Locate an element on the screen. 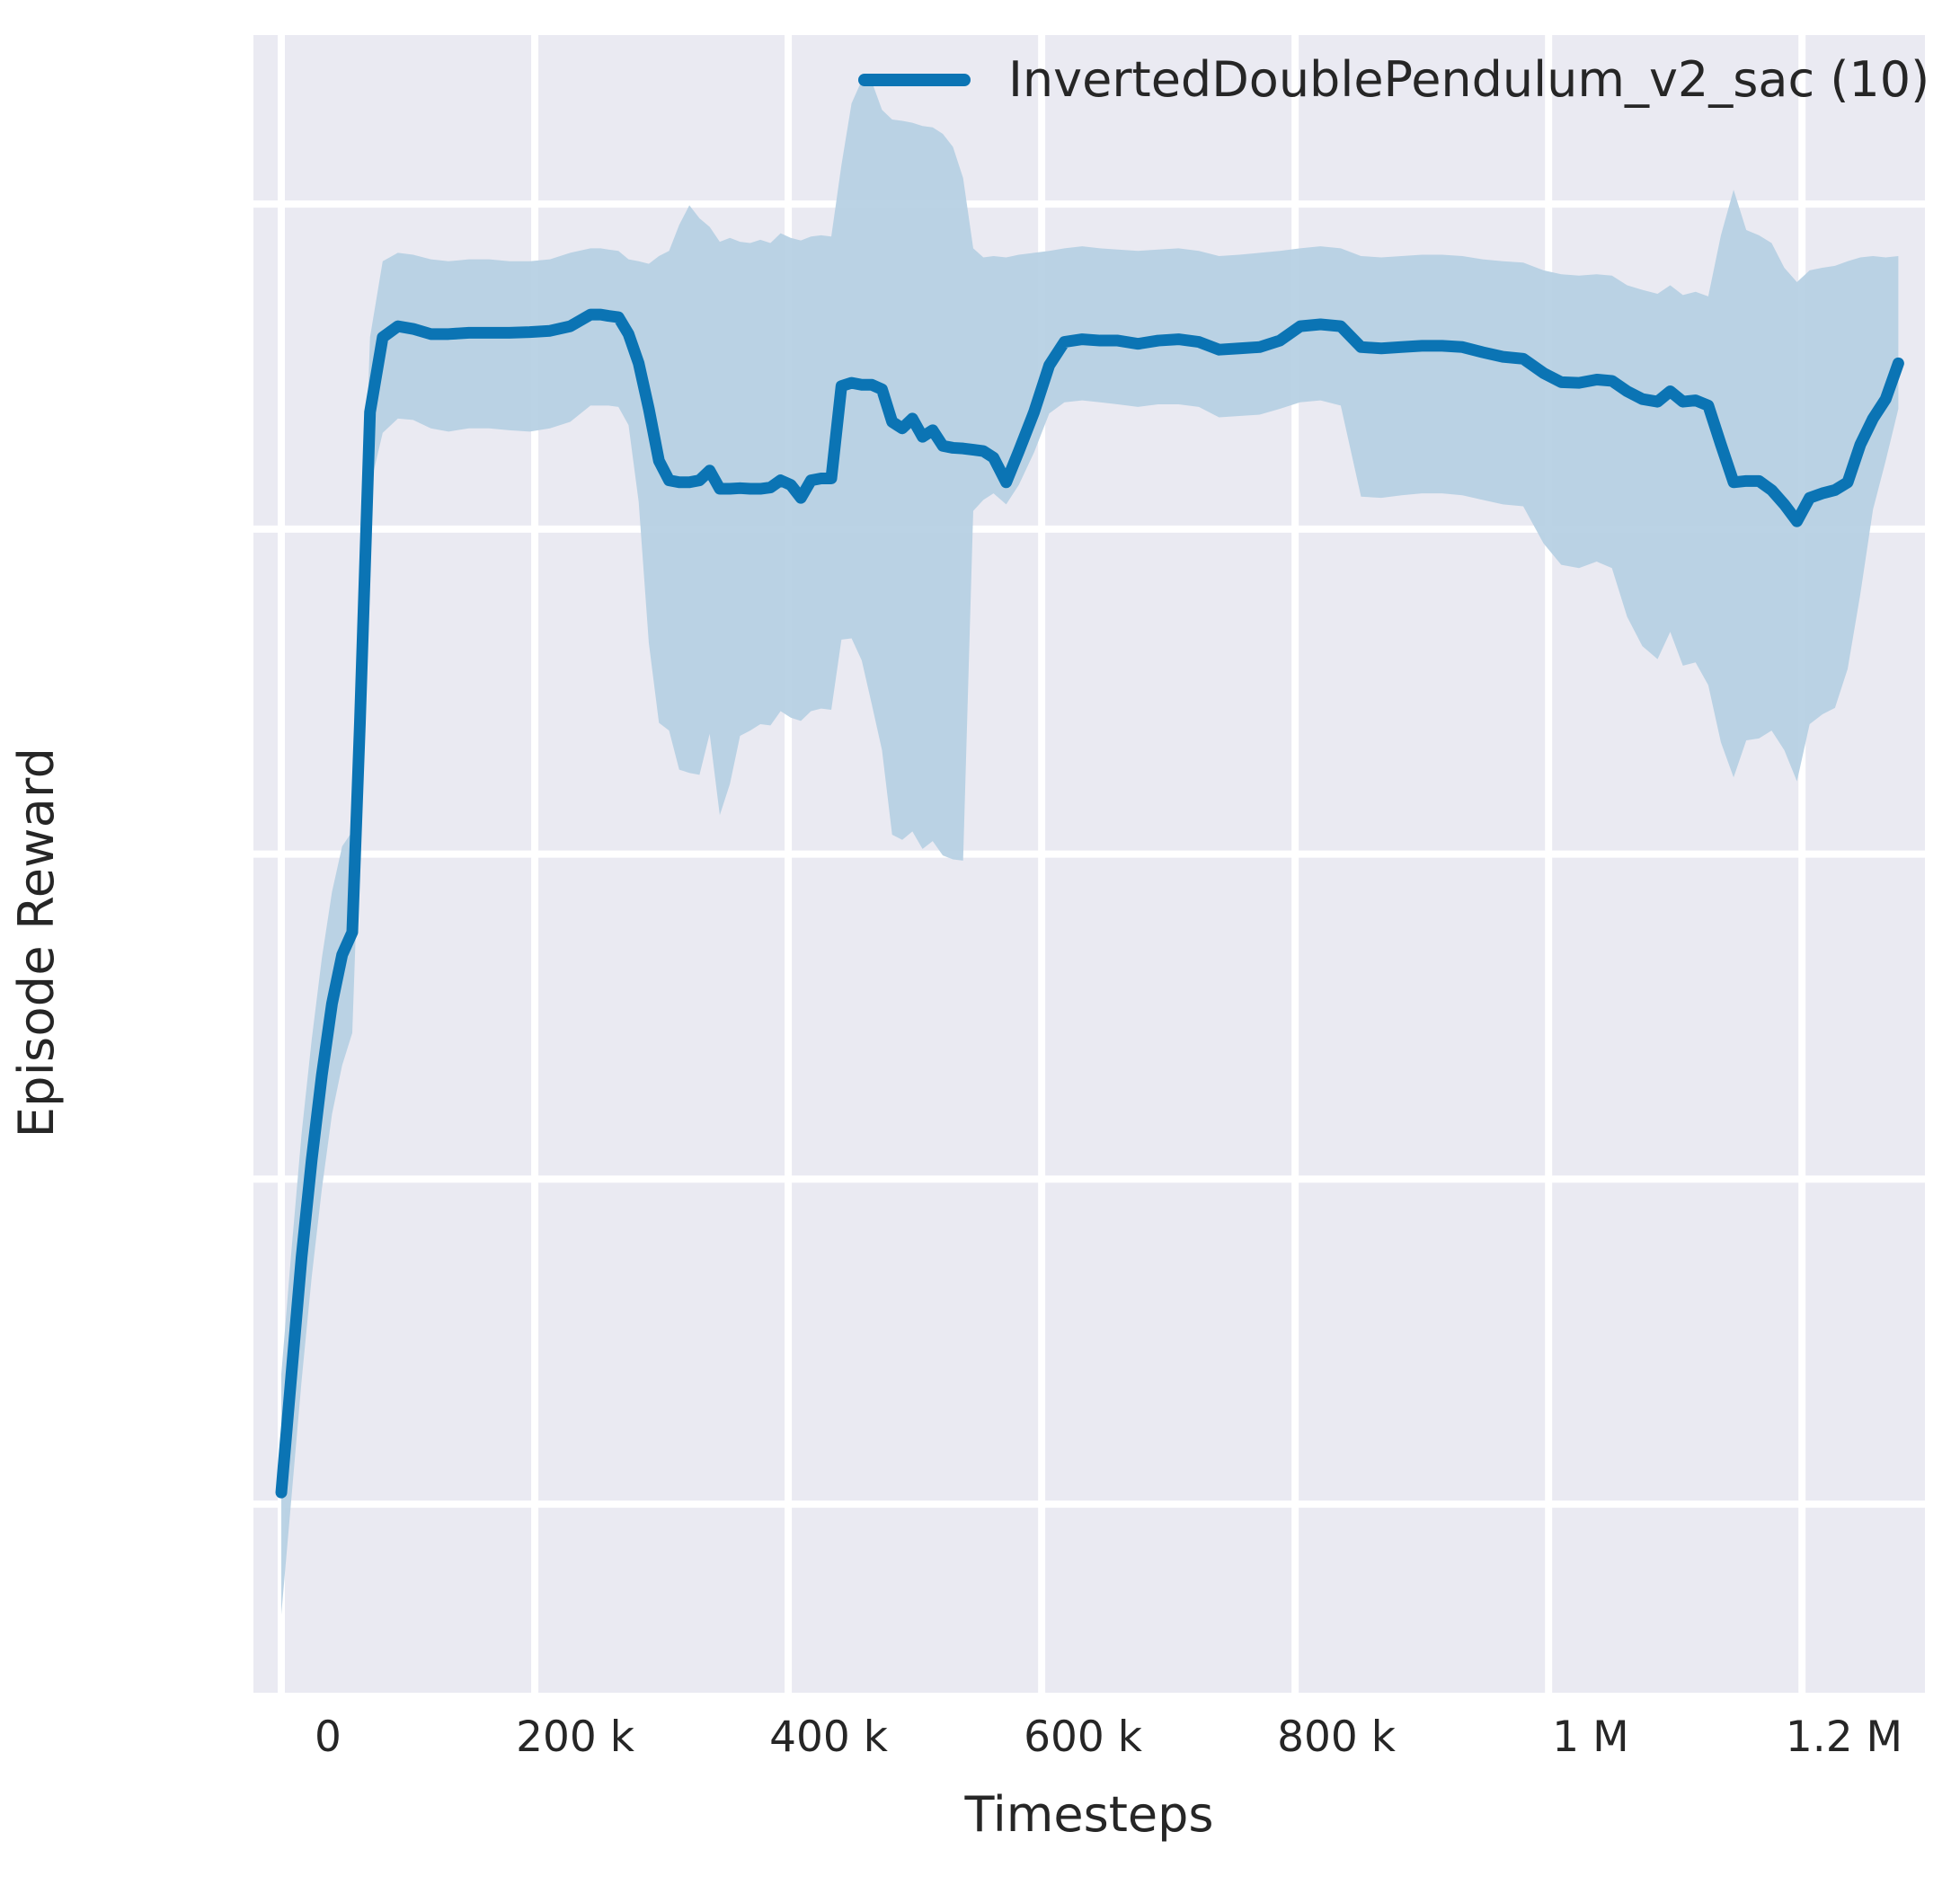 The height and width of the screenshot is (1885, 1960). x-tick-label: 1 M is located at coordinates (1591, 1737).